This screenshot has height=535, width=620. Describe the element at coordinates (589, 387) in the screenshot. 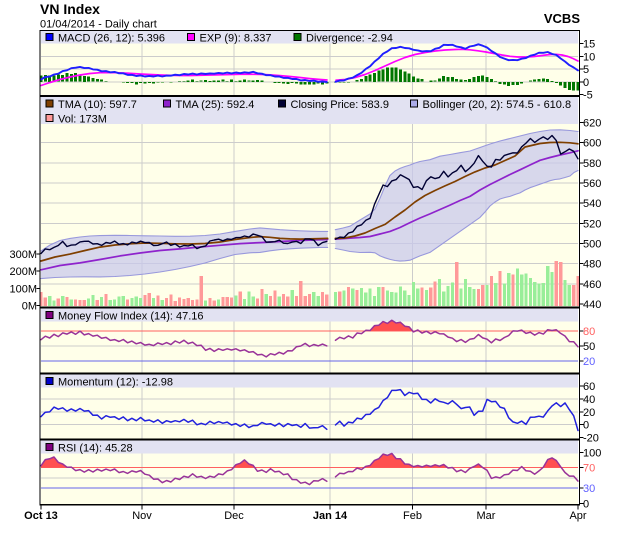

I see `svg-text: 60` at that location.